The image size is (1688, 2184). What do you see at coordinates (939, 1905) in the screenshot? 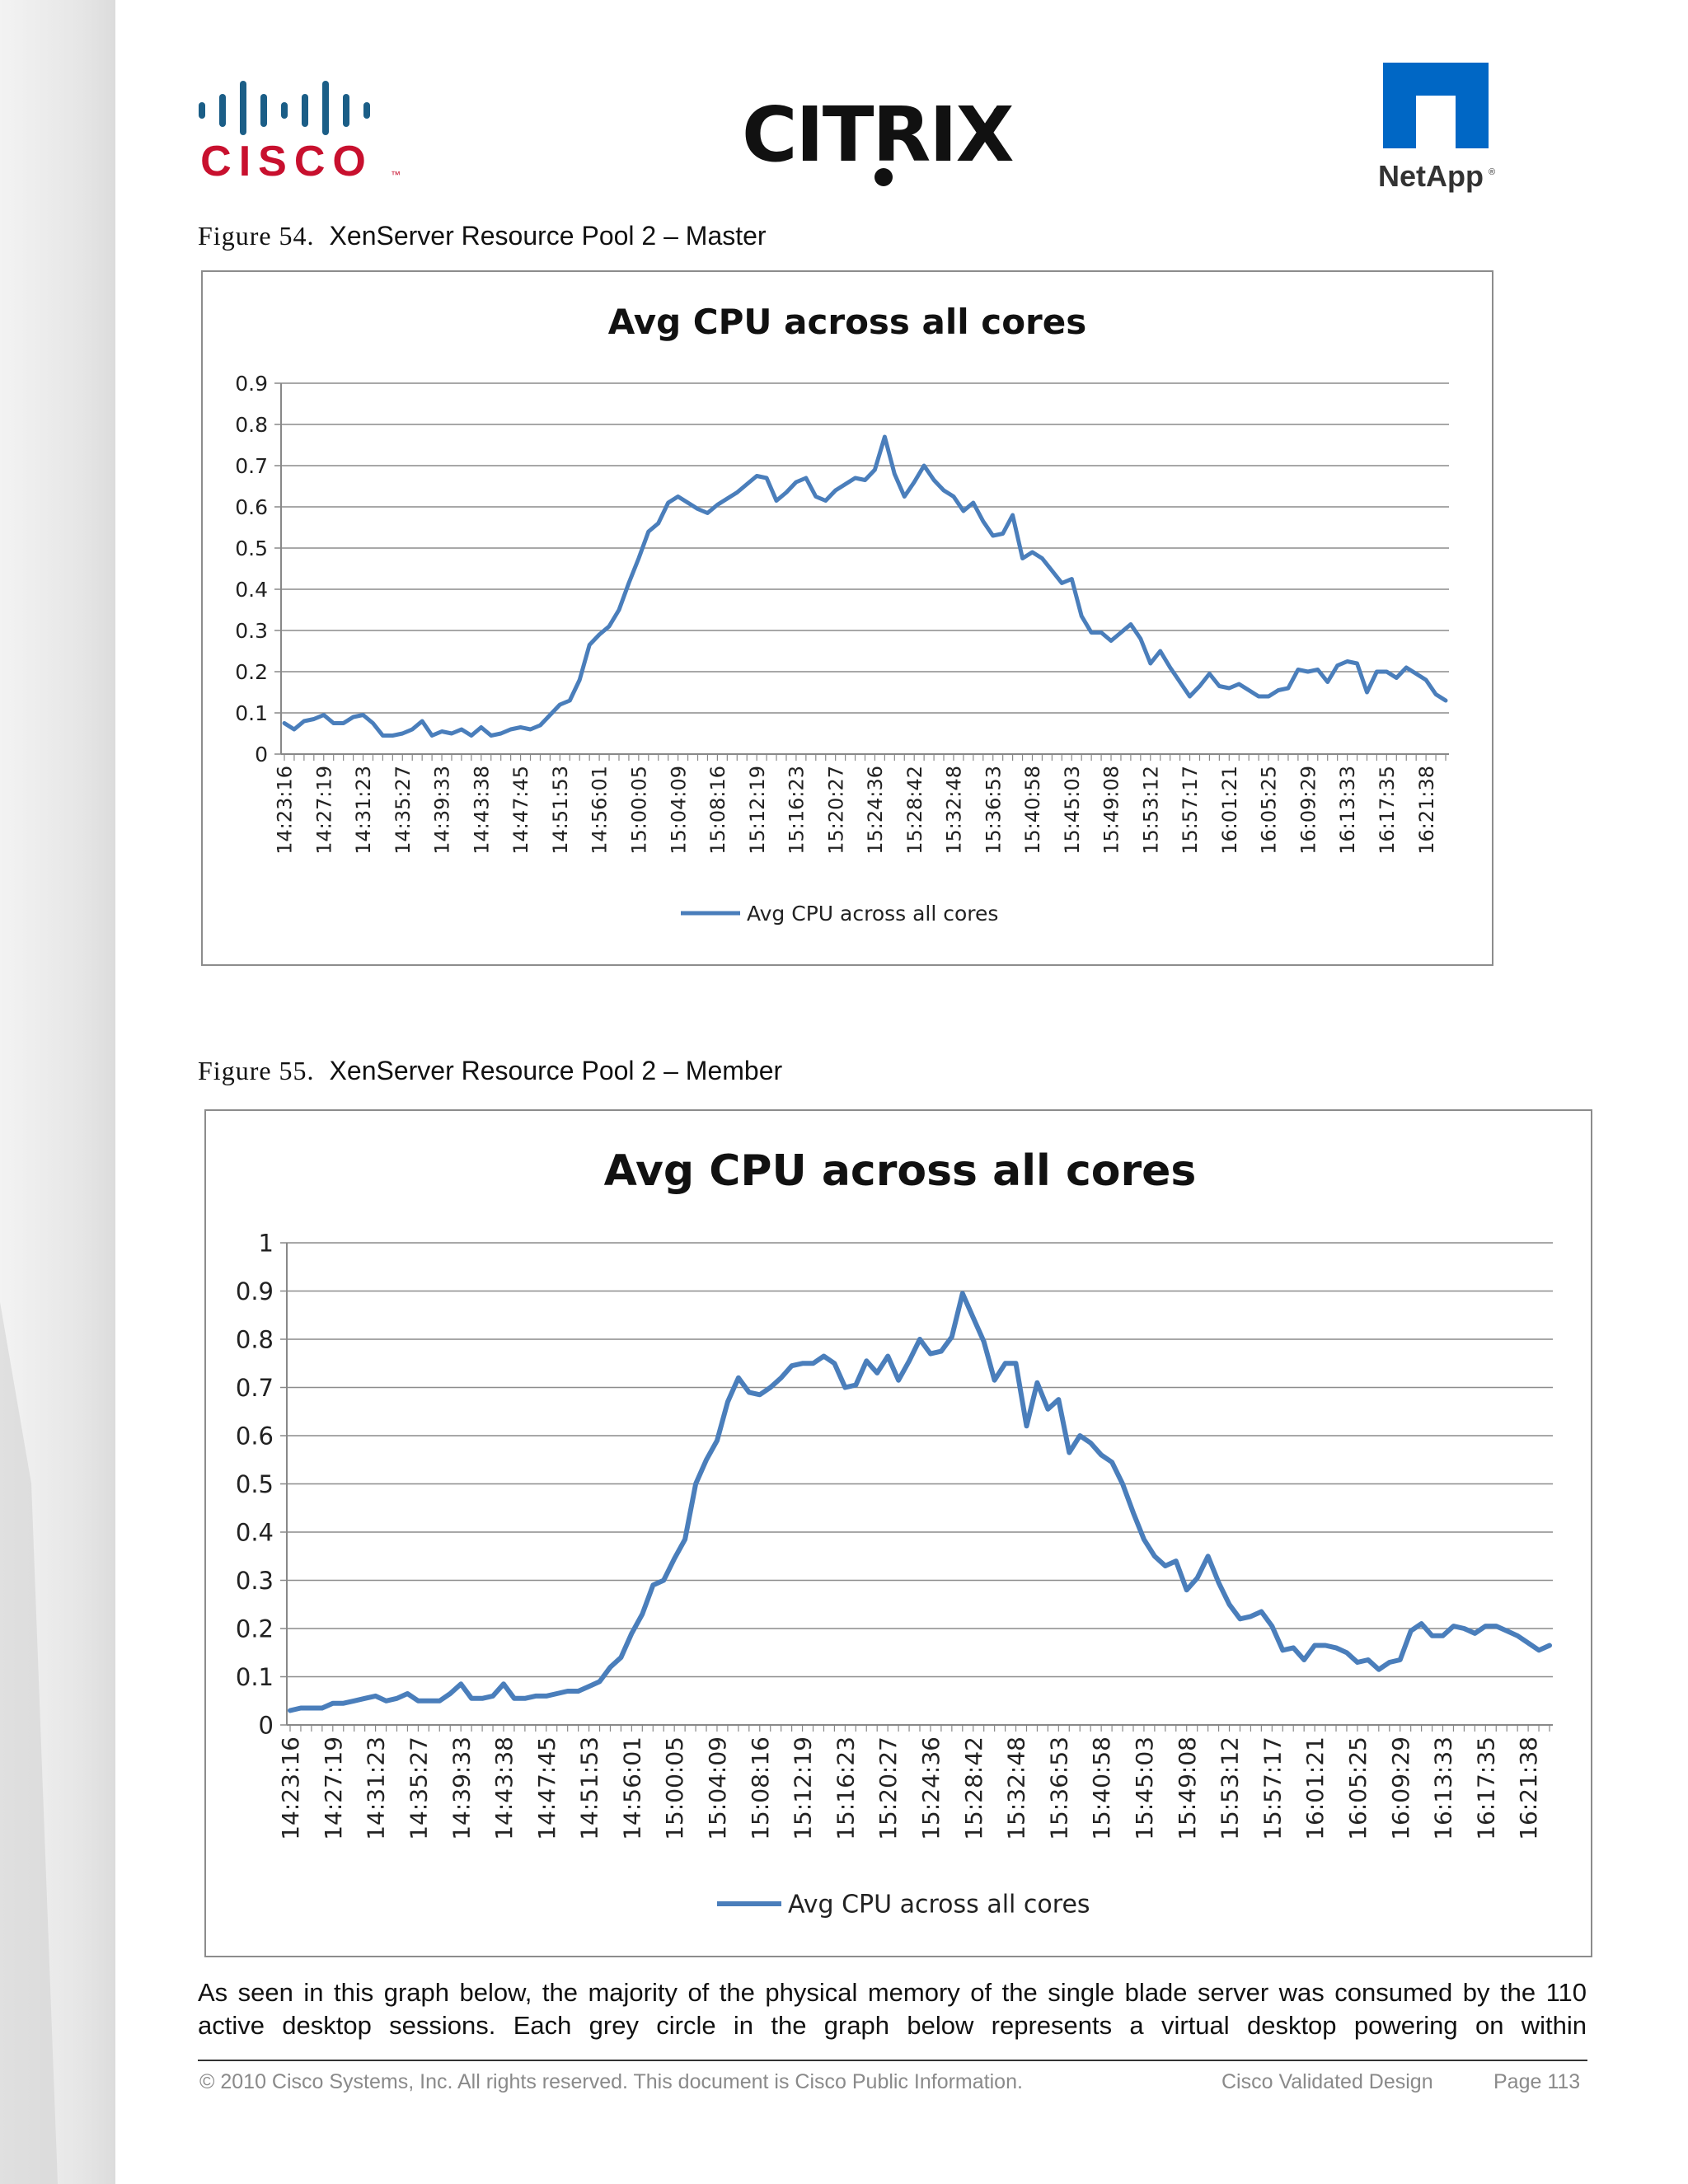
I see `legend-label: Avg CPU across all cores` at bounding box center [939, 1905].